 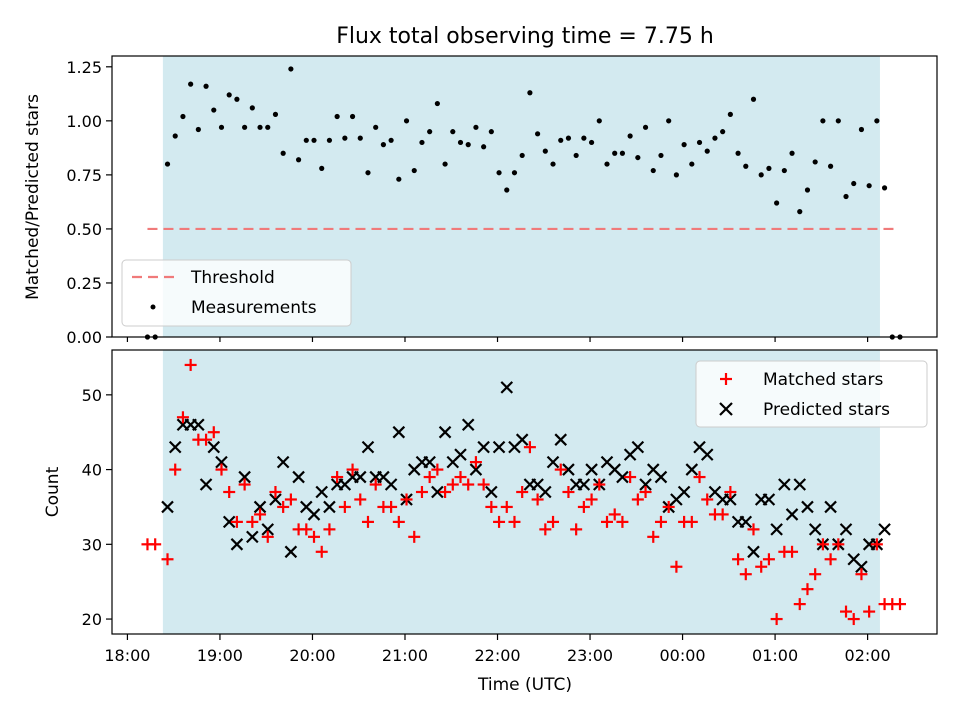 I want to click on top-y-ticks: 0.00 0.25 0.50 0.75 1.00 1.25, so click(x=89, y=202).